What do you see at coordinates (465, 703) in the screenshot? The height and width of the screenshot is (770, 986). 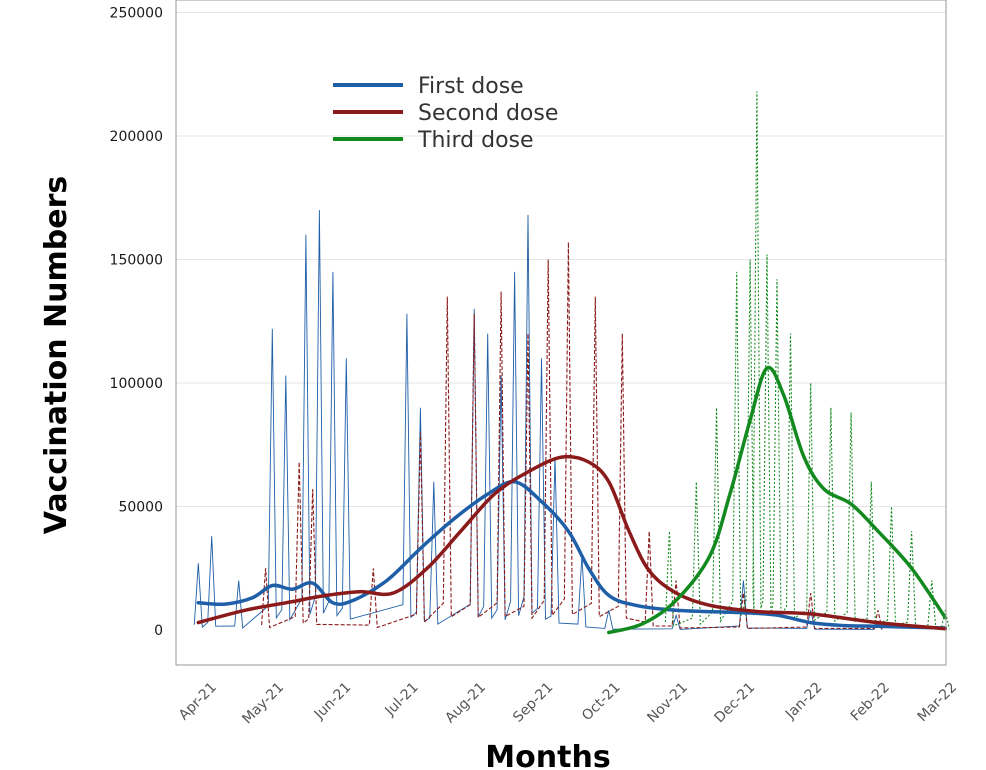 I see `x-tick-label: Aug-21` at bounding box center [465, 703].